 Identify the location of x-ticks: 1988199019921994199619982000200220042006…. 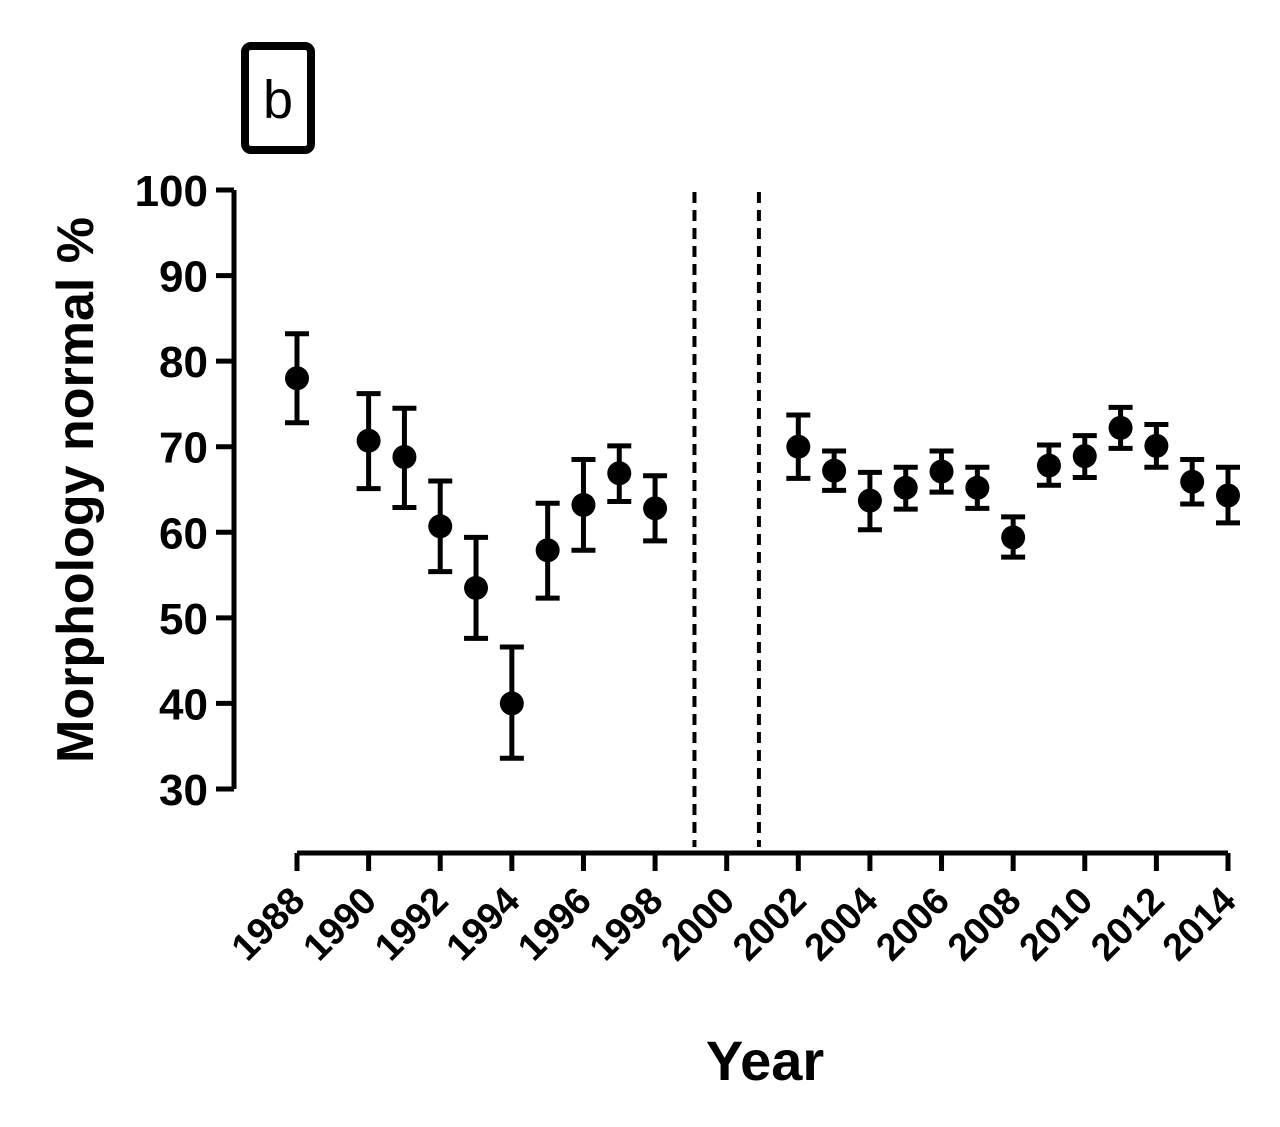
(734, 911).